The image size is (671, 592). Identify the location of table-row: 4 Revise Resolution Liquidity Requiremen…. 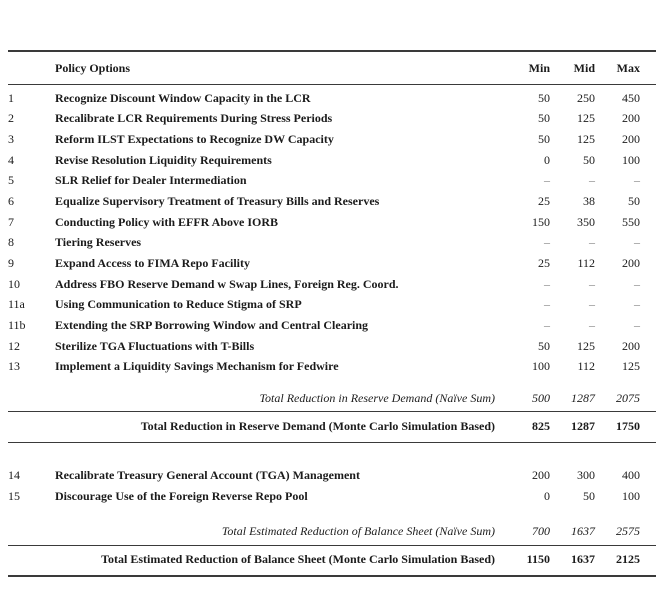
(332, 160).